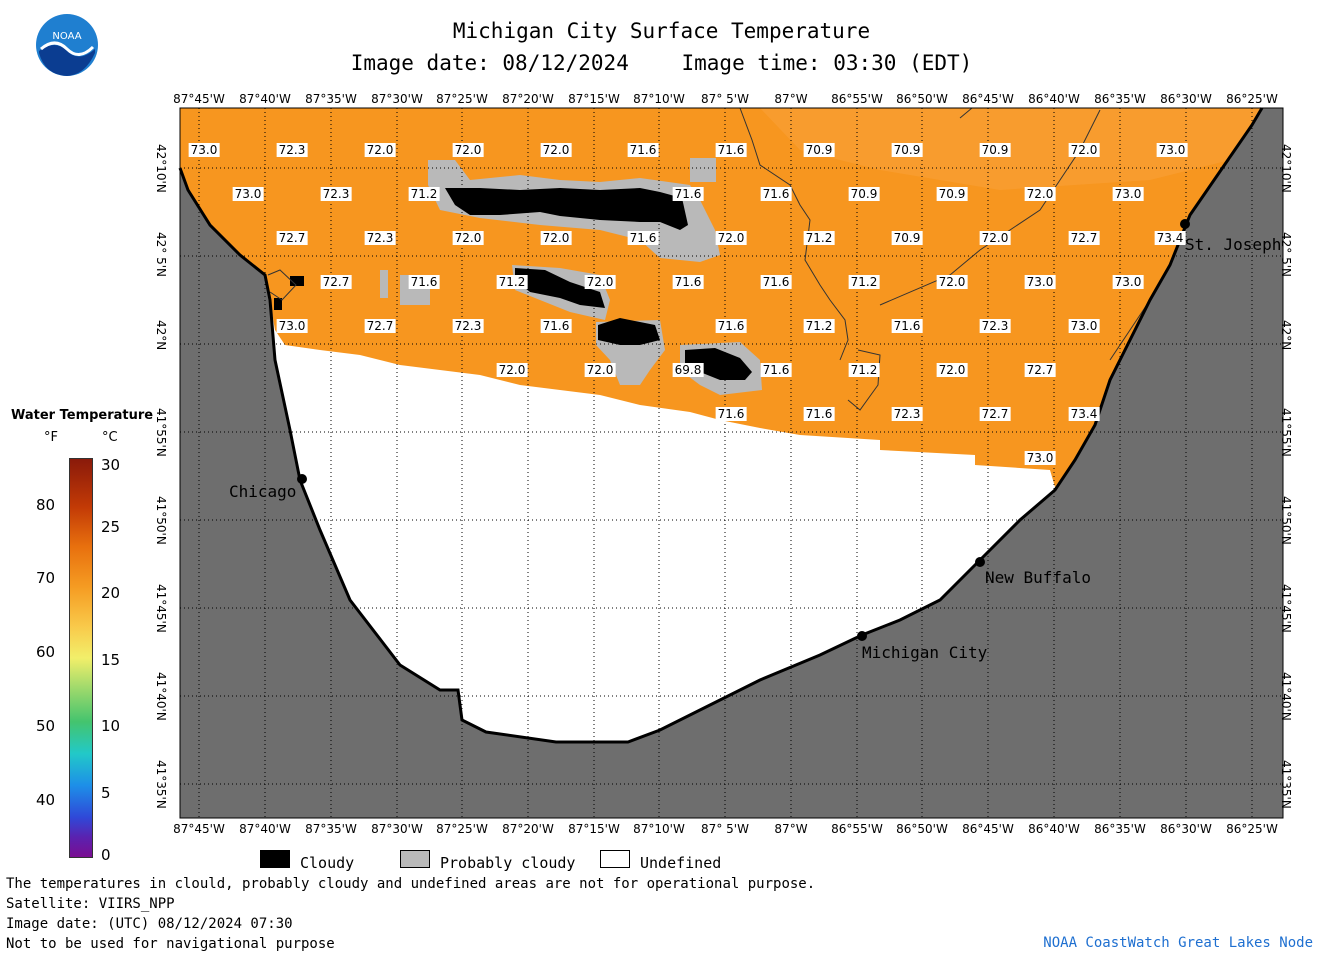 This screenshot has width=1323, height=960. Describe the element at coordinates (489, 63) in the screenshot. I see `image-date: Image date: 08/12/2024` at that location.